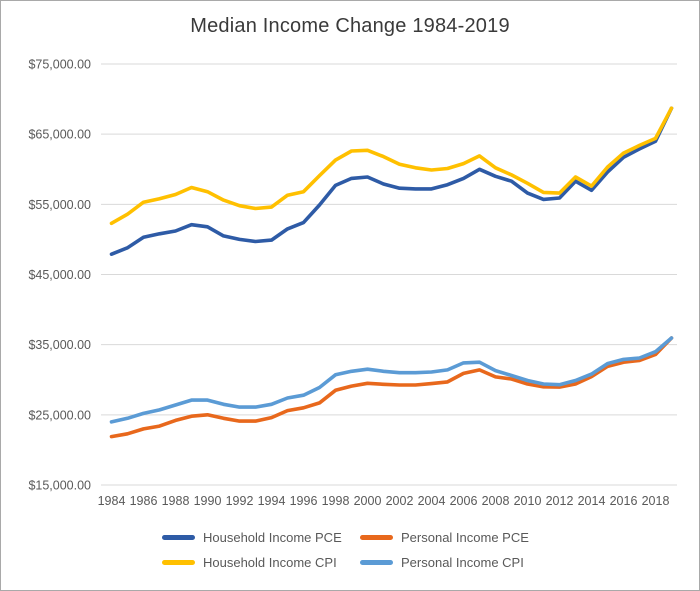 The image size is (700, 591). Describe the element at coordinates (59, 345) in the screenshot. I see `y-tick-label: $35,000.00` at that location.